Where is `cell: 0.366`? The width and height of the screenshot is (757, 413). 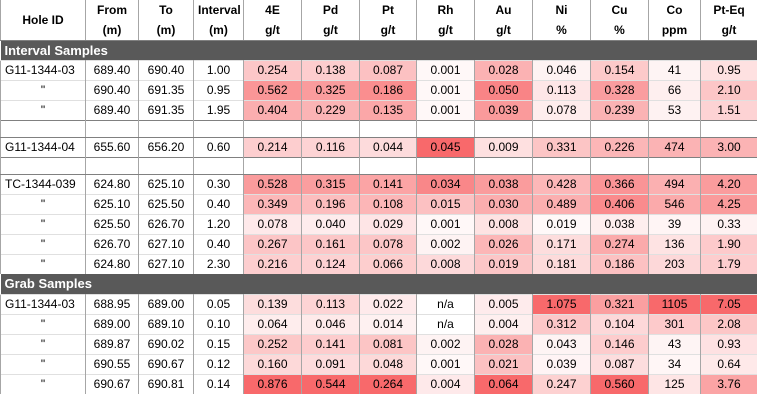
cell: 0.366 is located at coordinates (619, 183).